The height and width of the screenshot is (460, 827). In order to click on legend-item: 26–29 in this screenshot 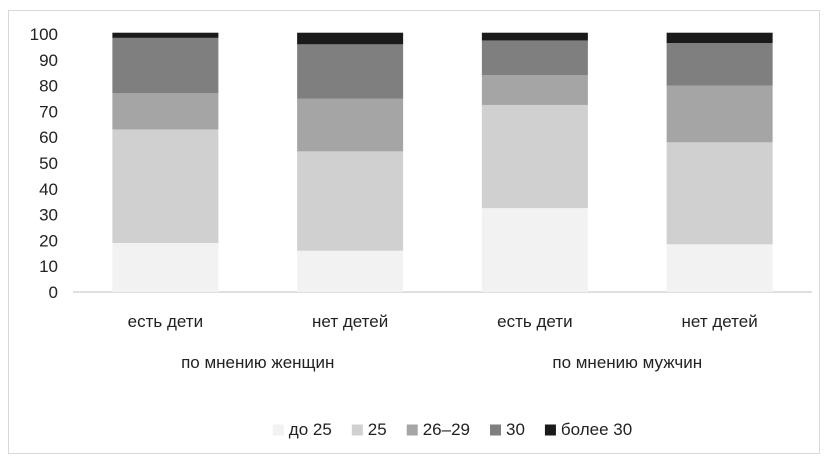, I will do `click(438, 429)`.